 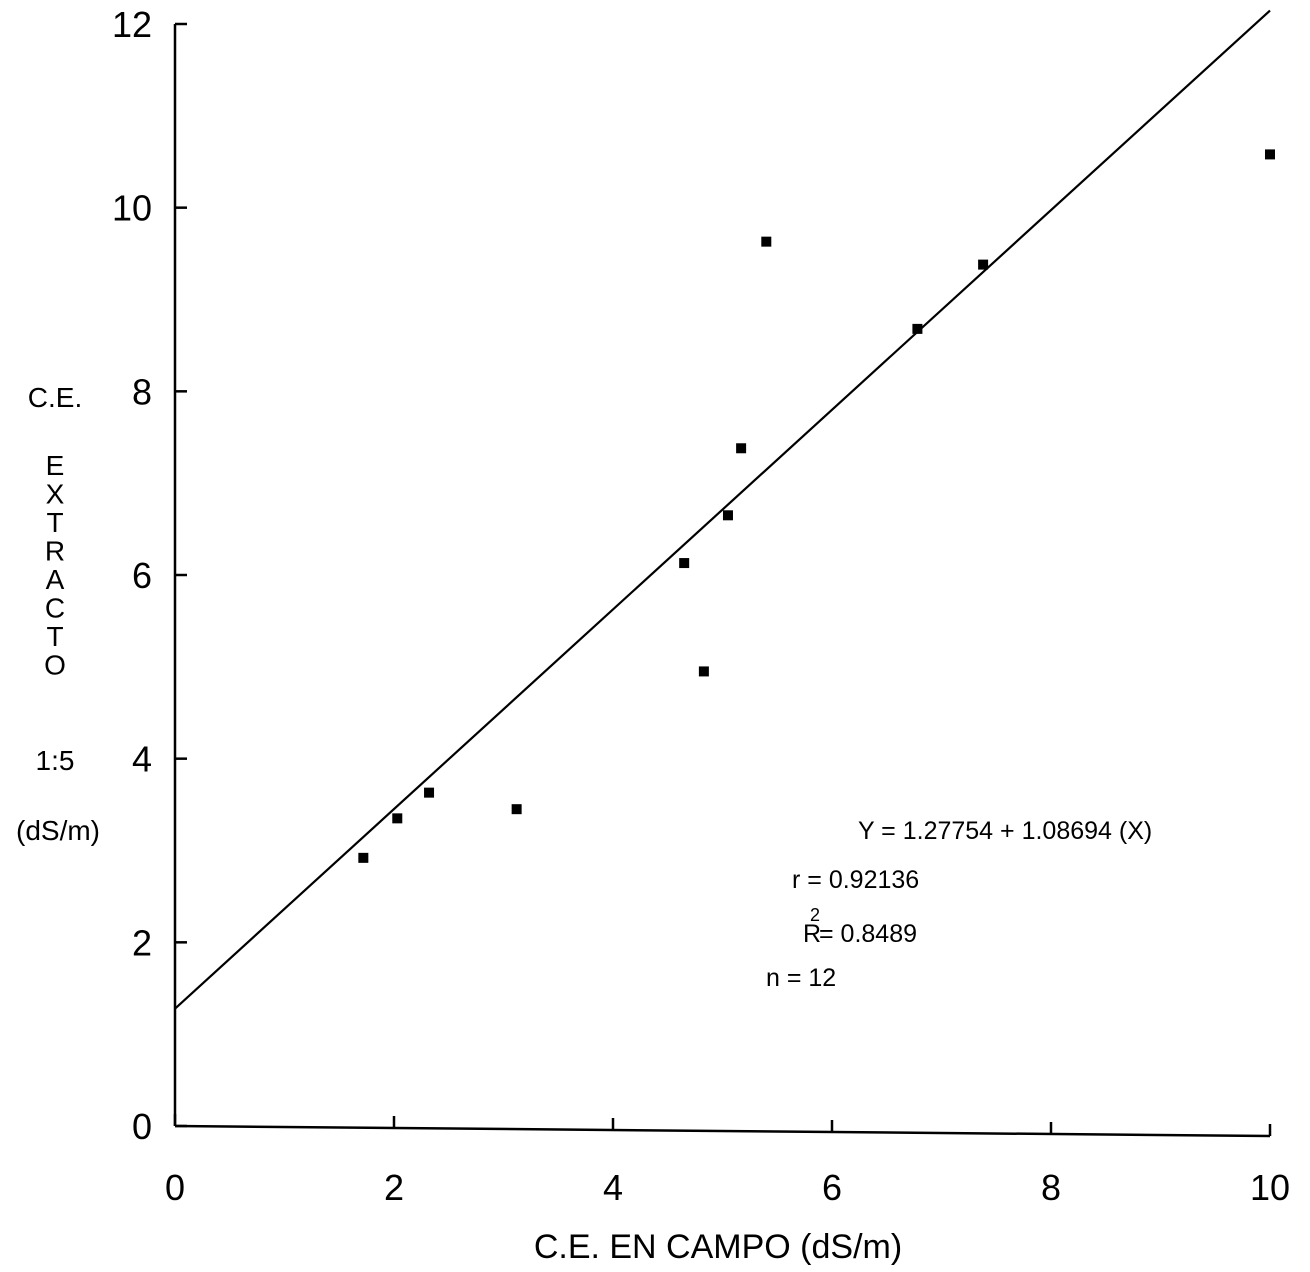 What do you see at coordinates (132, 24) in the screenshot?
I see `y-tick-label: 12` at bounding box center [132, 24].